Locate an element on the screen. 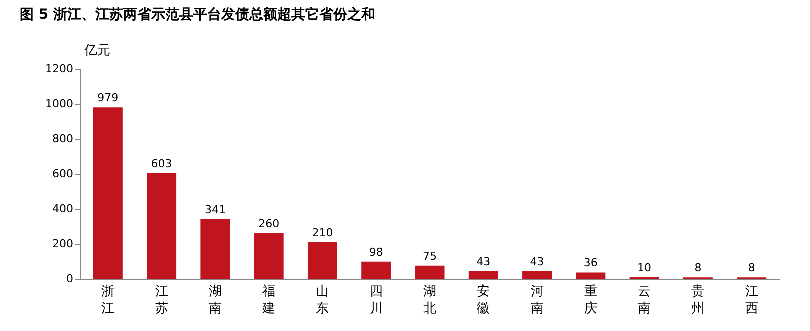  x-tick-label: 江西 is located at coordinates (751, 300).